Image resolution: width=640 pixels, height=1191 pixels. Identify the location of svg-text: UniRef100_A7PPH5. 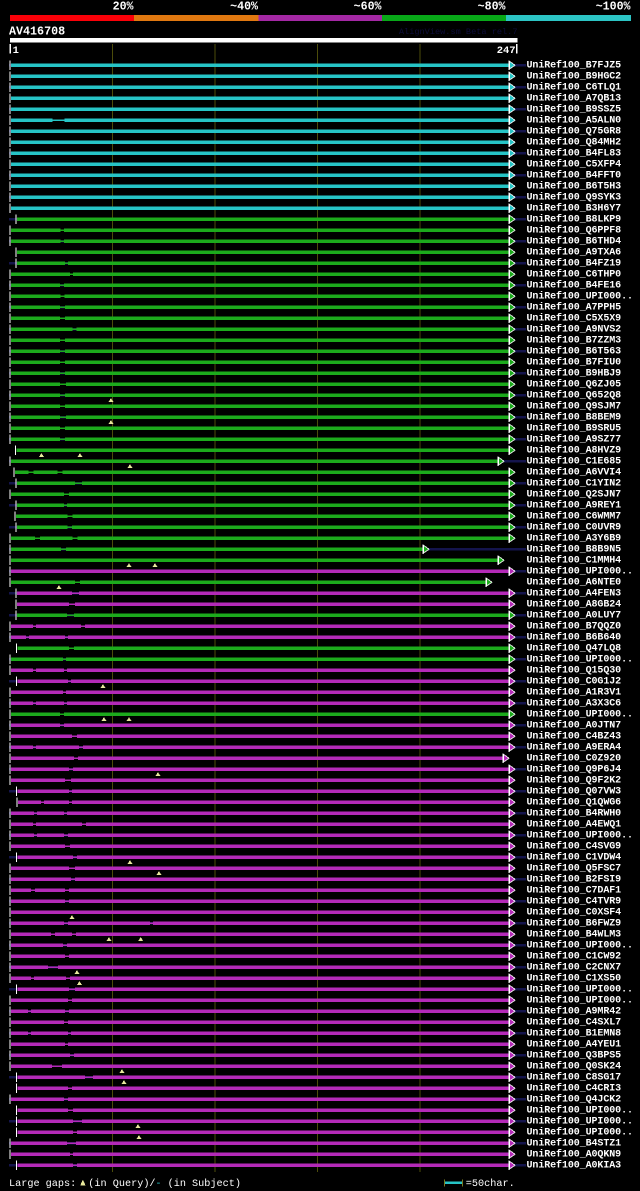
(574, 308).